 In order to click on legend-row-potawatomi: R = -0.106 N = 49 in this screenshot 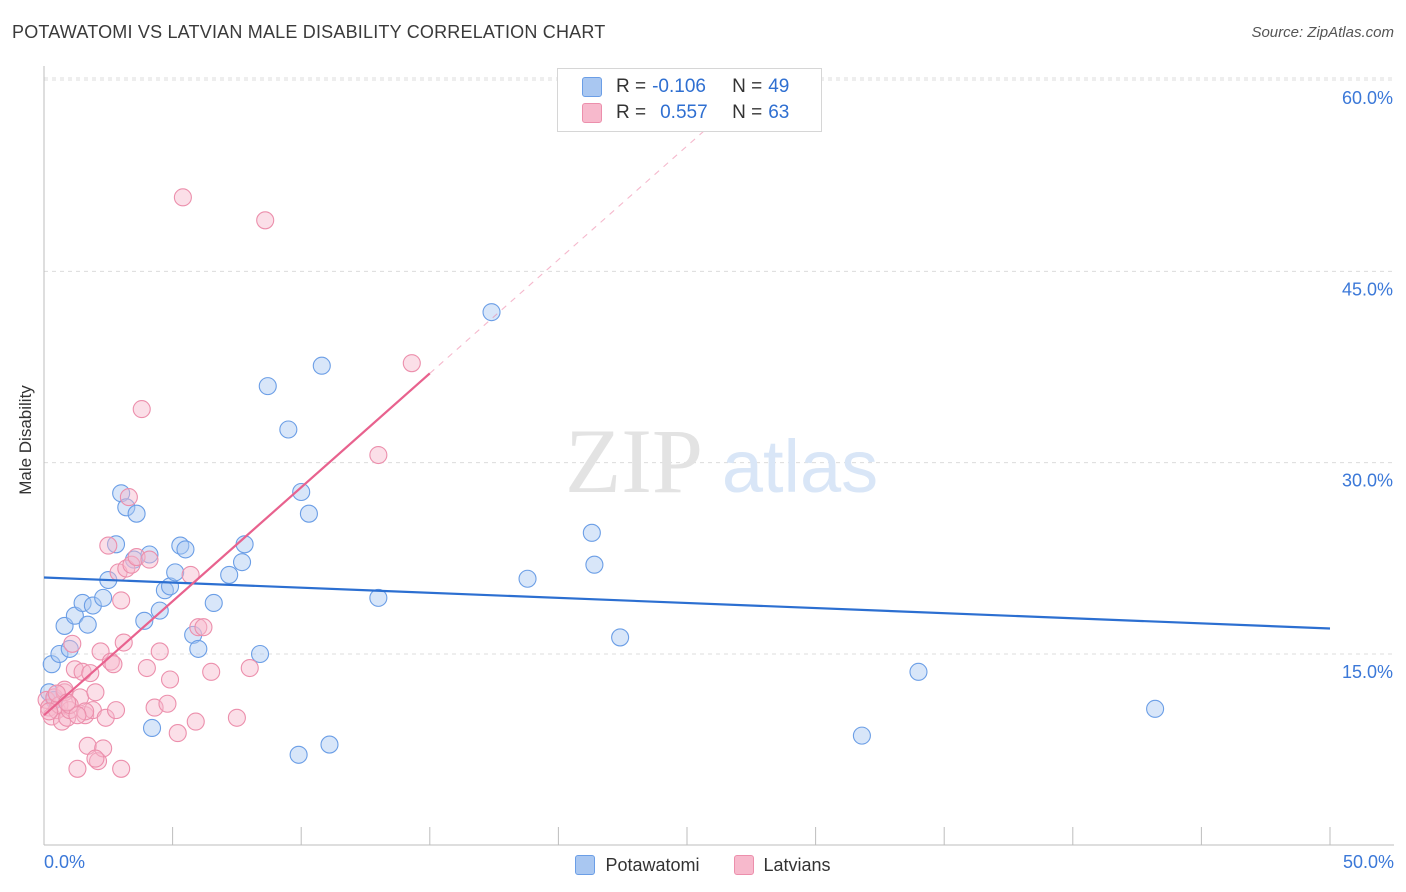, I will do `click(685, 87)`.